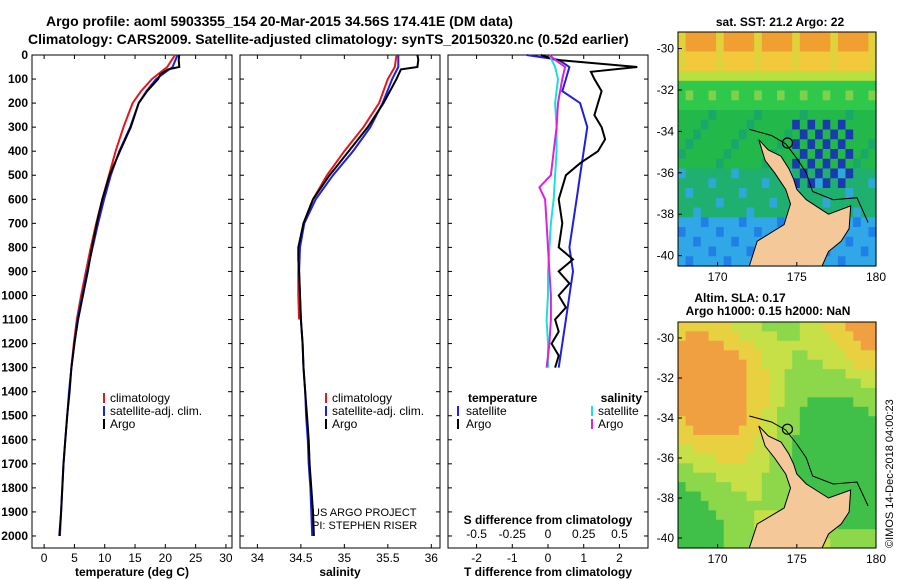  I want to click on depth-tick-label: 1400, so click(14, 392).